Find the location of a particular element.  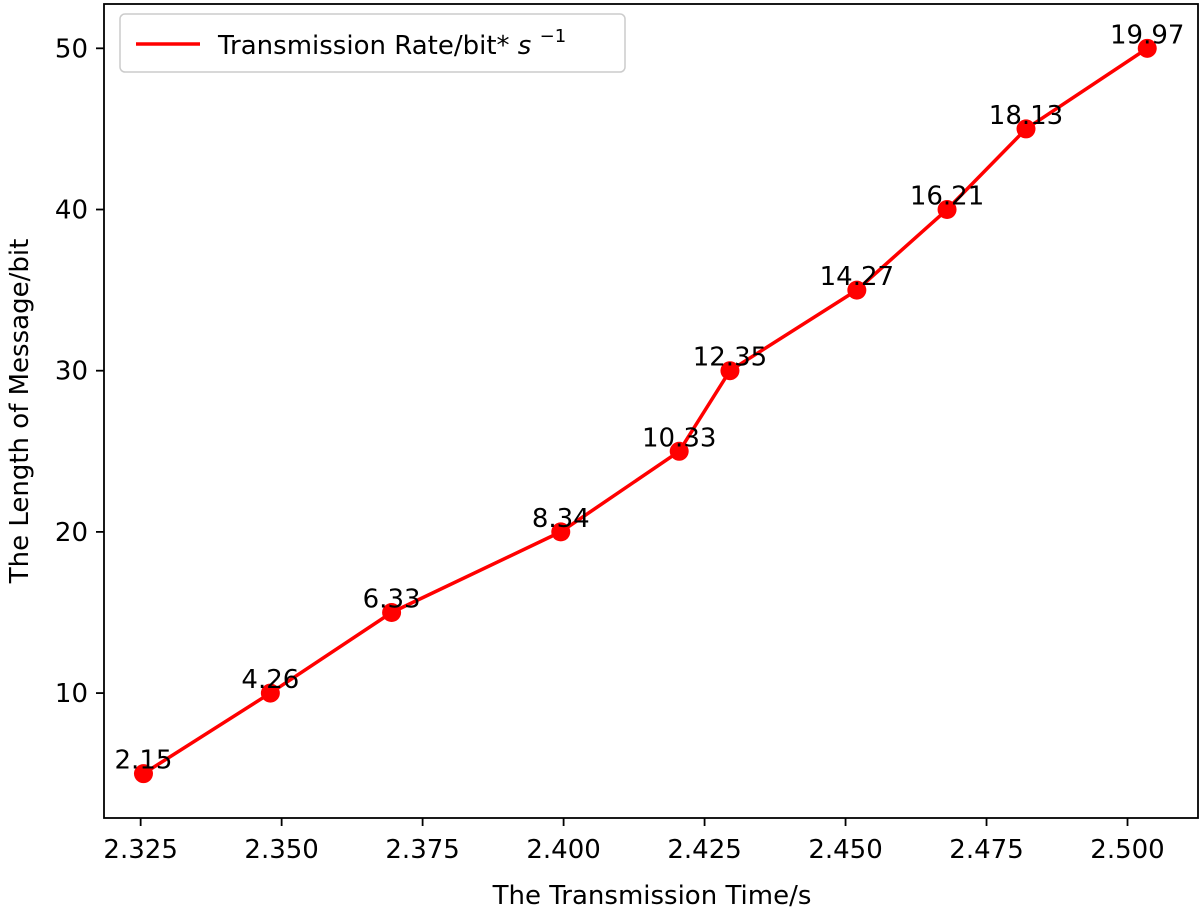

data-label: 19.97 is located at coordinates (1147, 35).